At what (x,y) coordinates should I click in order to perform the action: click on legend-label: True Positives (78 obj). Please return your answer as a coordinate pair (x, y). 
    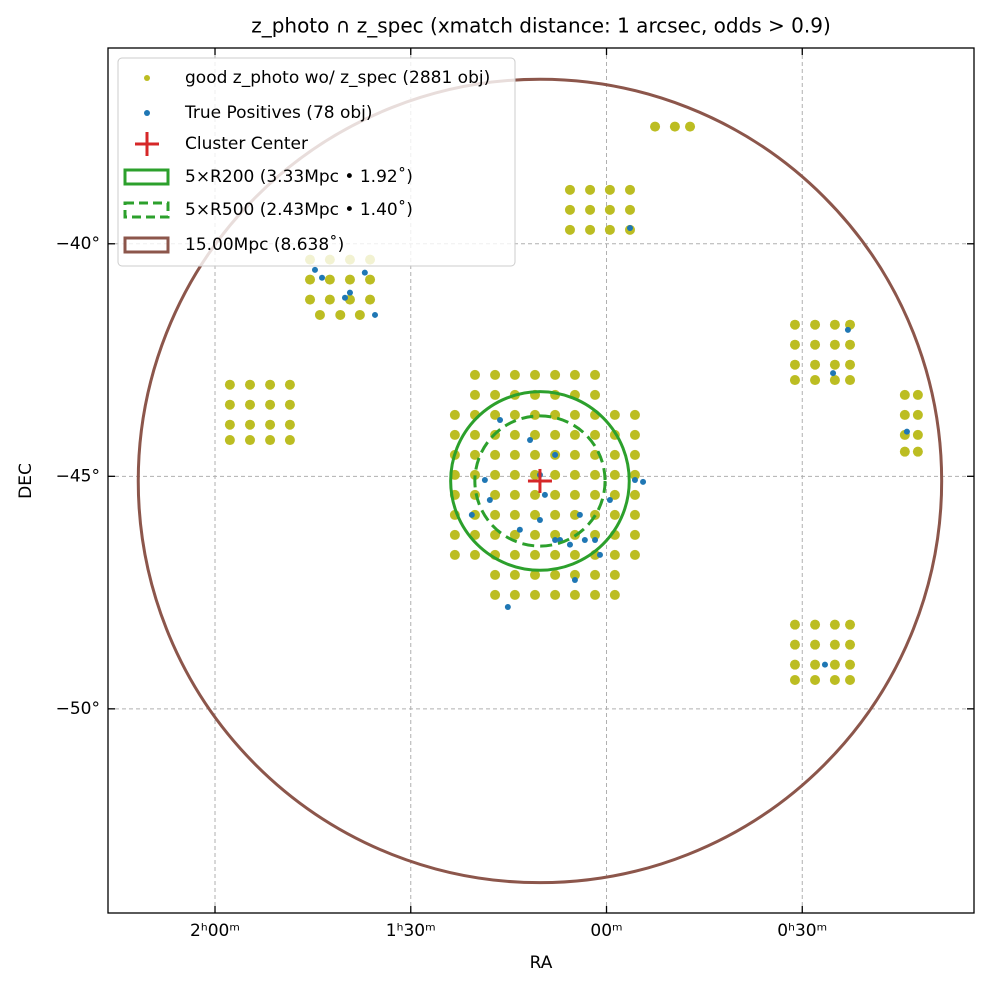
    Looking at the image, I should click on (278, 113).